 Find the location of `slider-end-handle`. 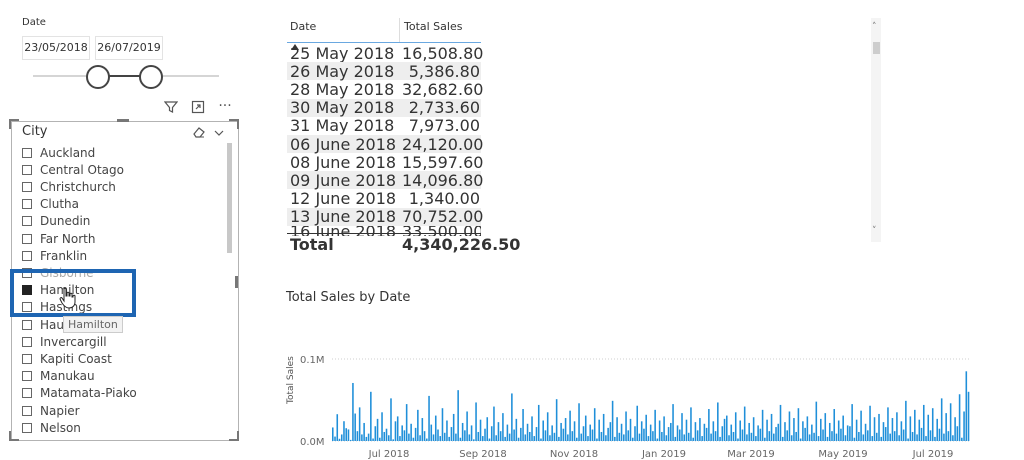

slider-end-handle is located at coordinates (151, 77).